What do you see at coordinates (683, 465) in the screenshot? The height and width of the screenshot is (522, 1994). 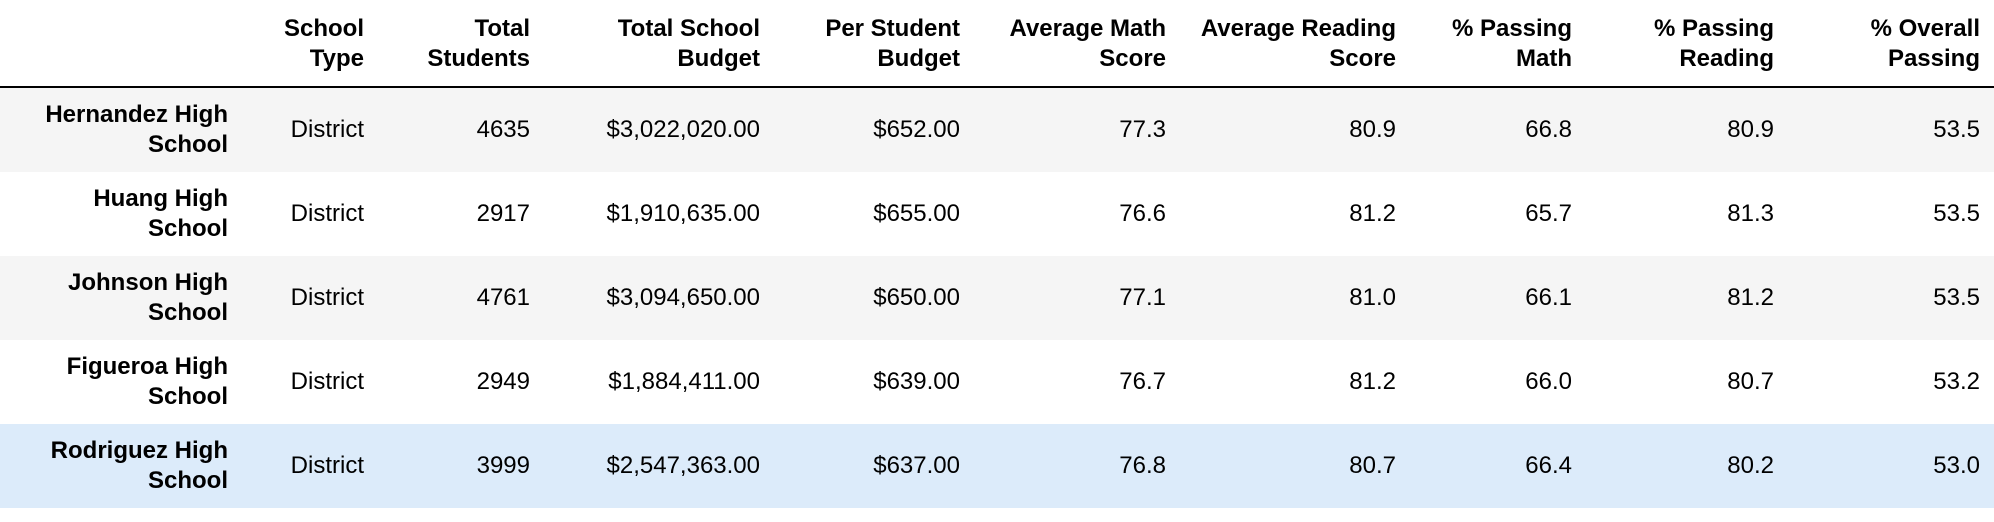 I see `cell-total-school-budget: $2,547,363.00` at bounding box center [683, 465].